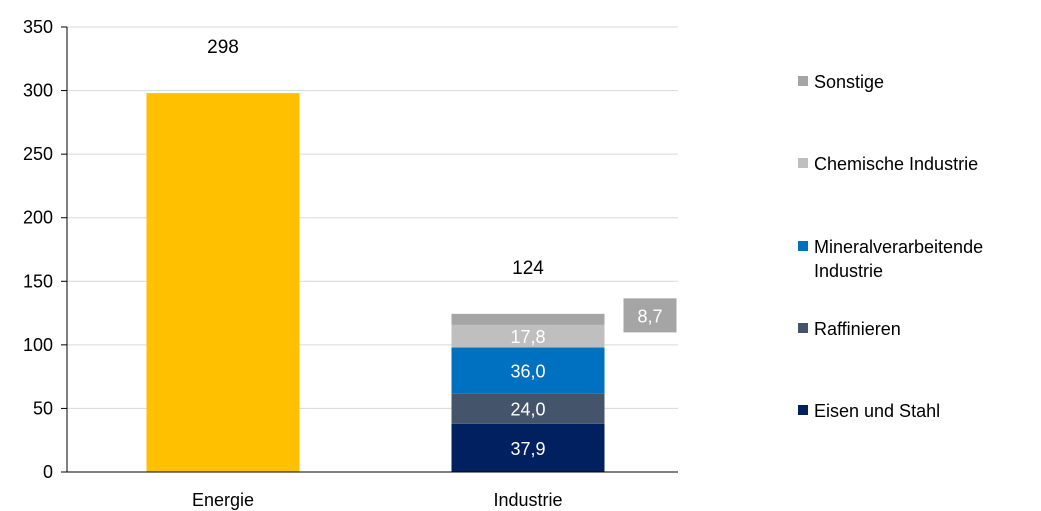  What do you see at coordinates (857, 329) in the screenshot?
I see `legend-label: Raffinieren` at bounding box center [857, 329].